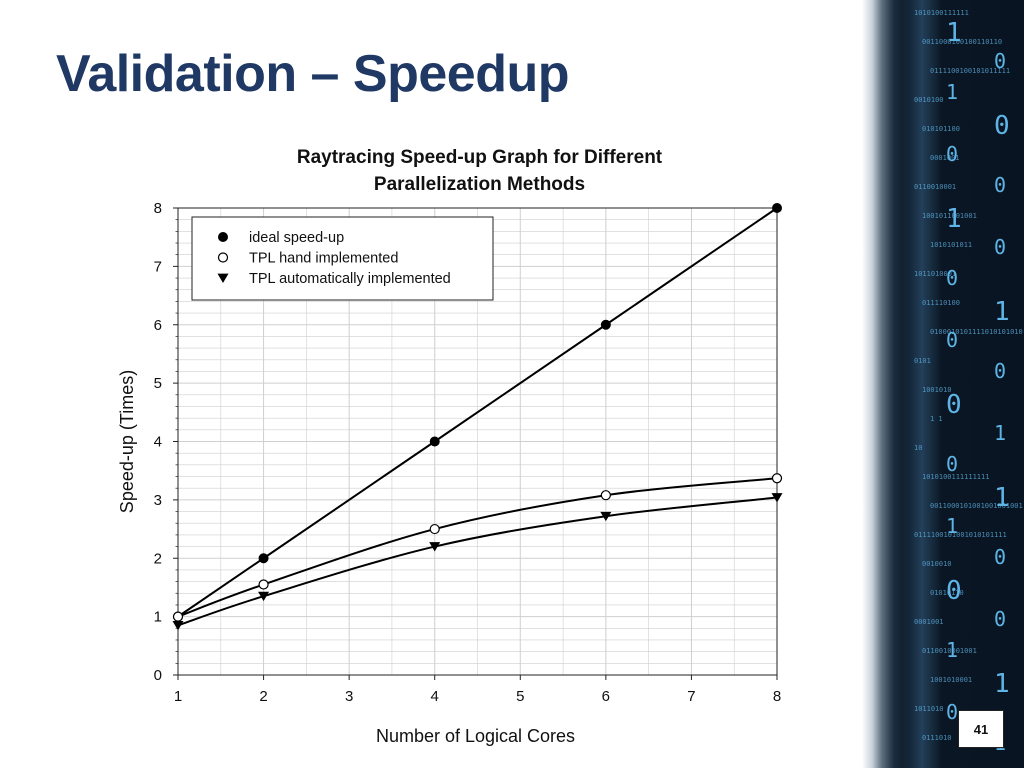 The height and width of the screenshot is (768, 1024). I want to click on y-tick-label: 4, so click(158, 442).